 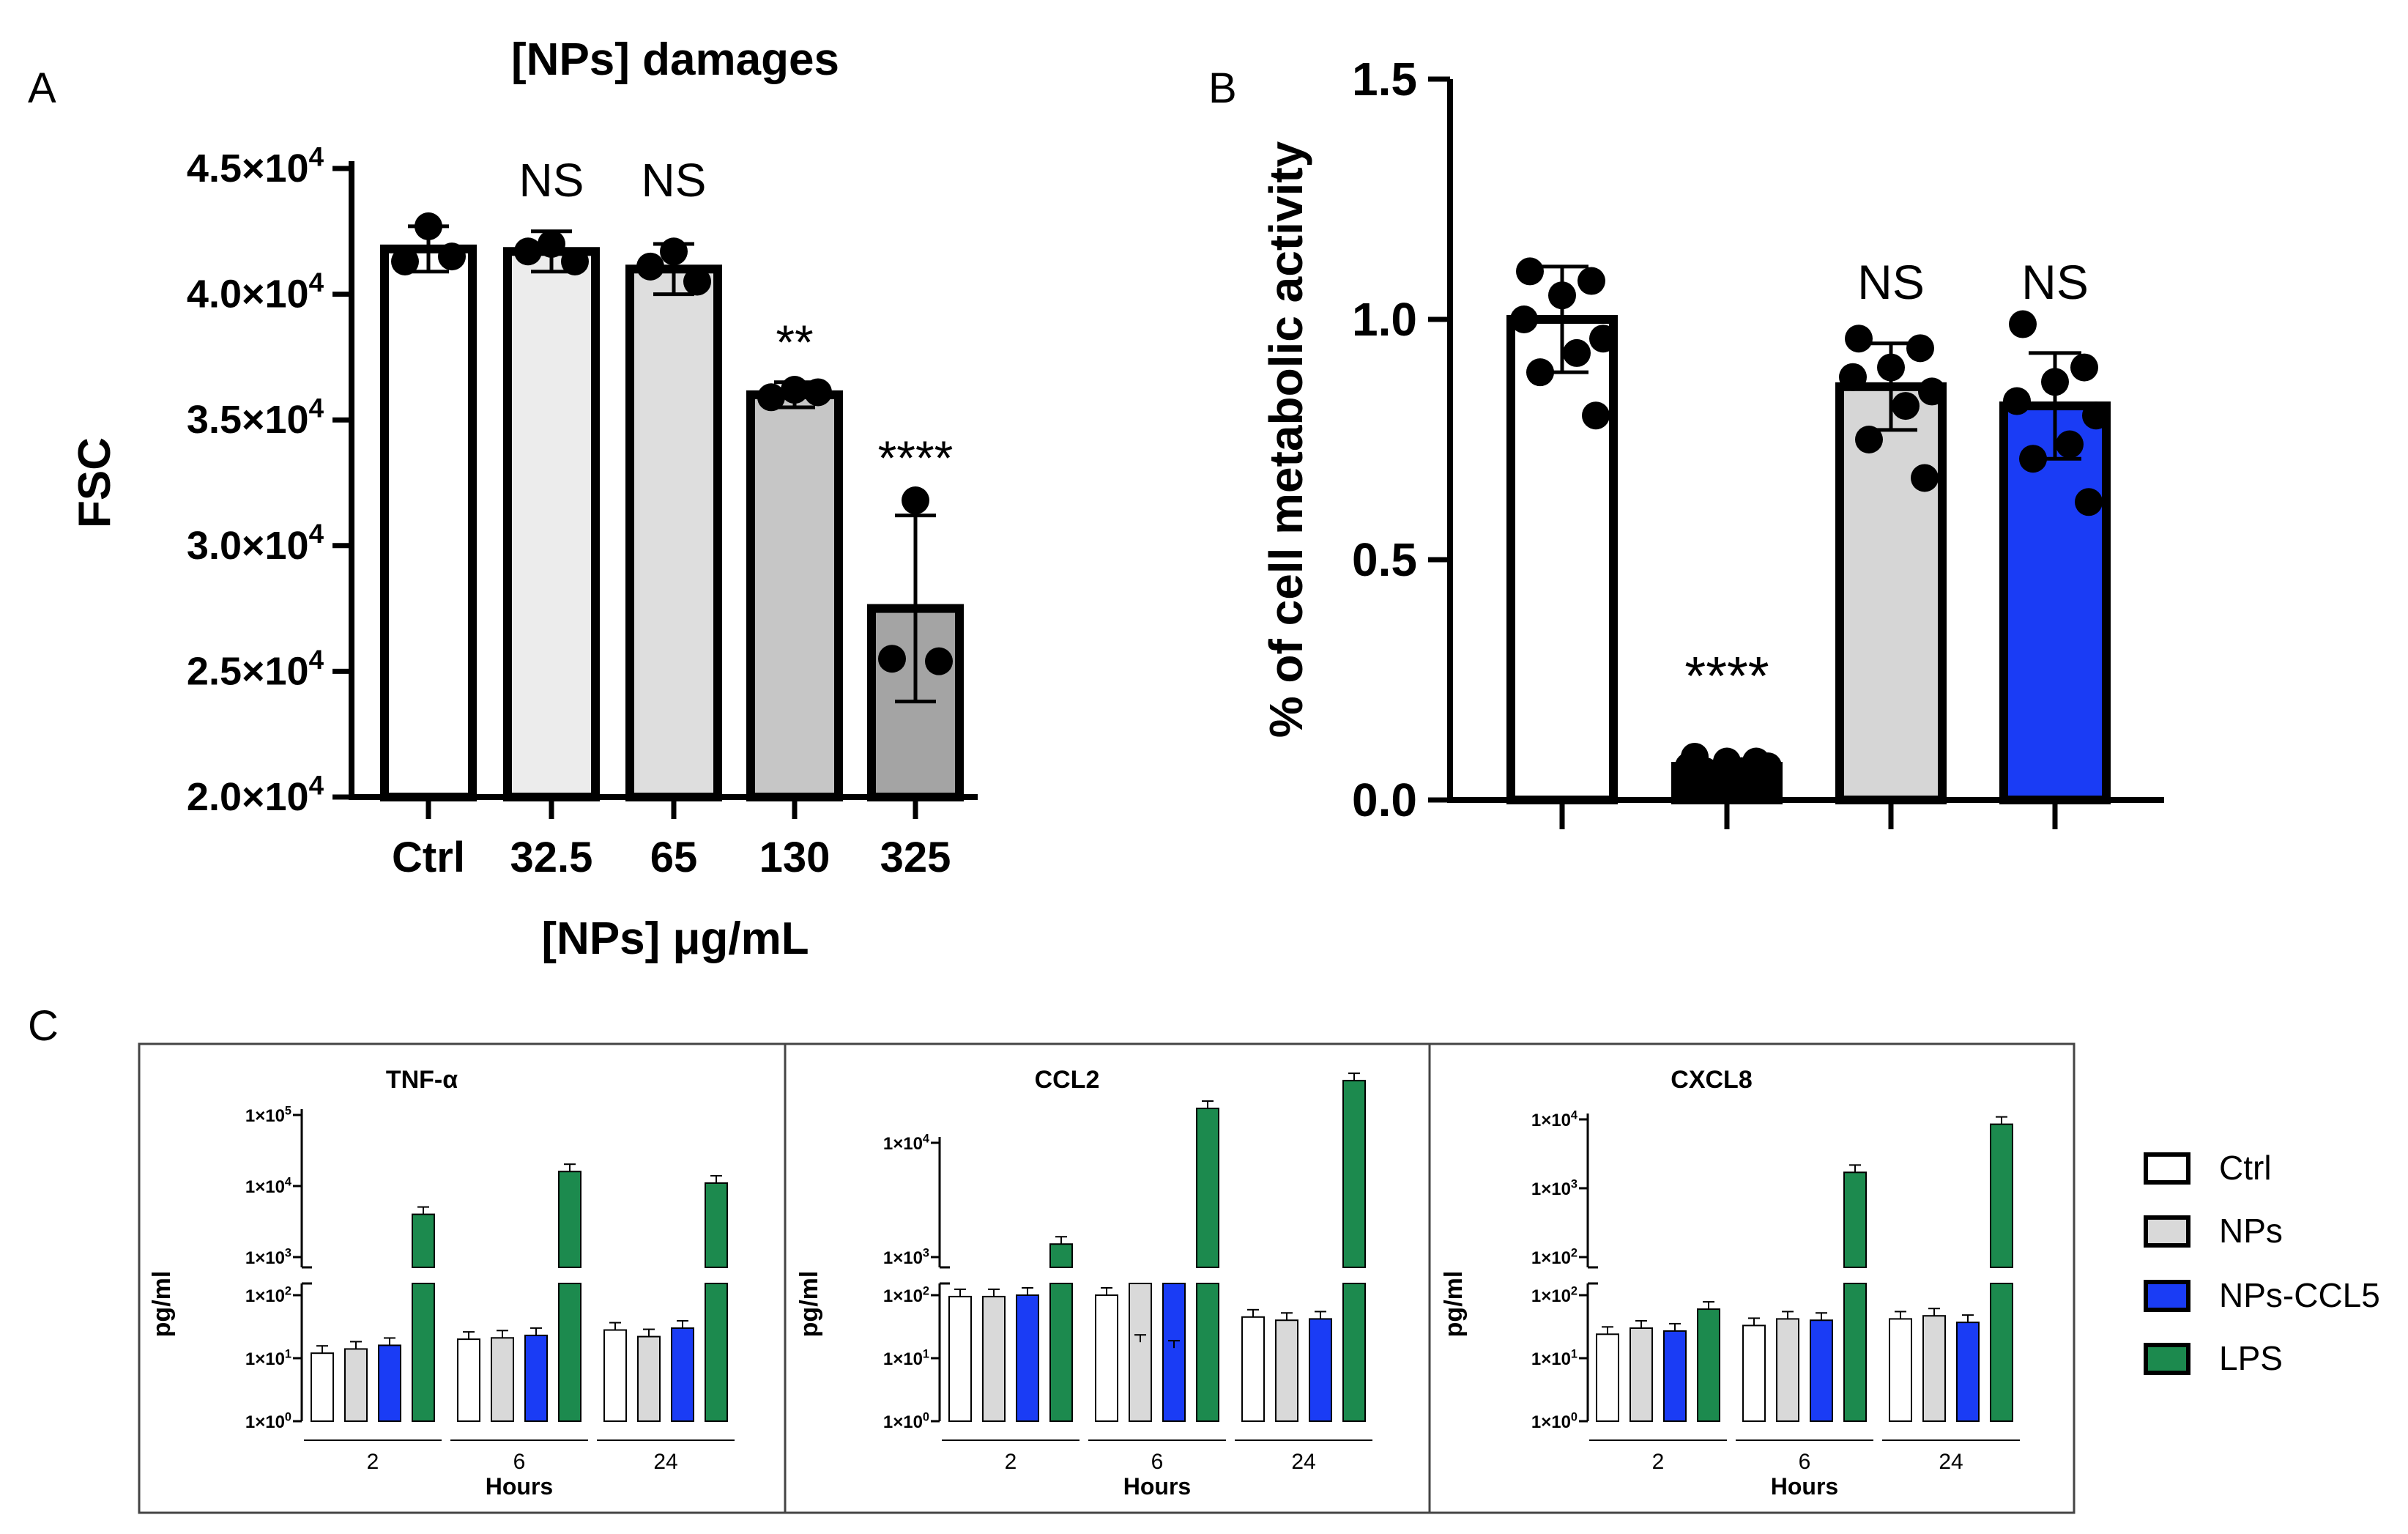 I want to click on panel-b-bar, so click(x=1562, y=560).